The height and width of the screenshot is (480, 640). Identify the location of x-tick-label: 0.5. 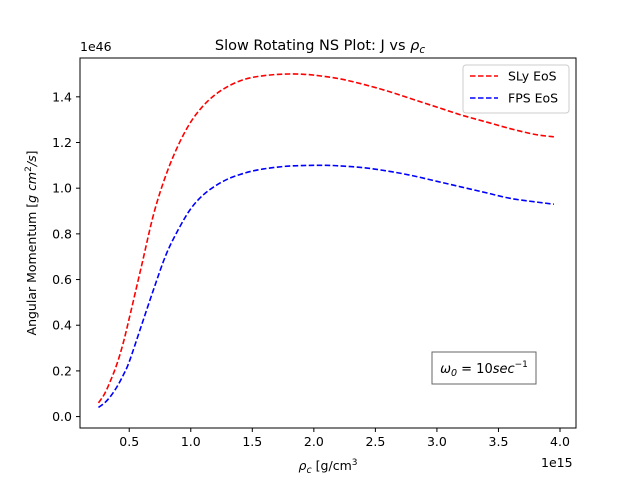
(129, 441).